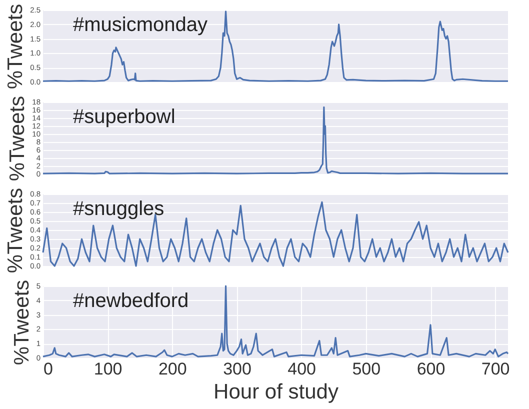 The height and width of the screenshot is (409, 529). Describe the element at coordinates (366, 369) in the screenshot. I see `x-tick-label: 500` at that location.